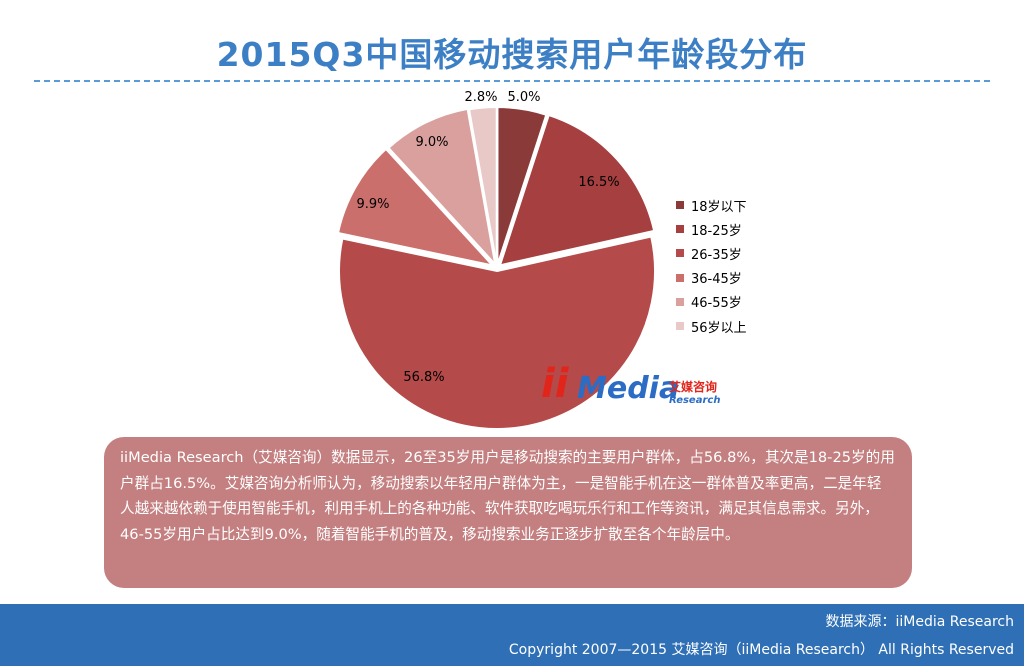  What do you see at coordinates (719, 207) in the screenshot?
I see `legend-label: 18岁以下` at bounding box center [719, 207].